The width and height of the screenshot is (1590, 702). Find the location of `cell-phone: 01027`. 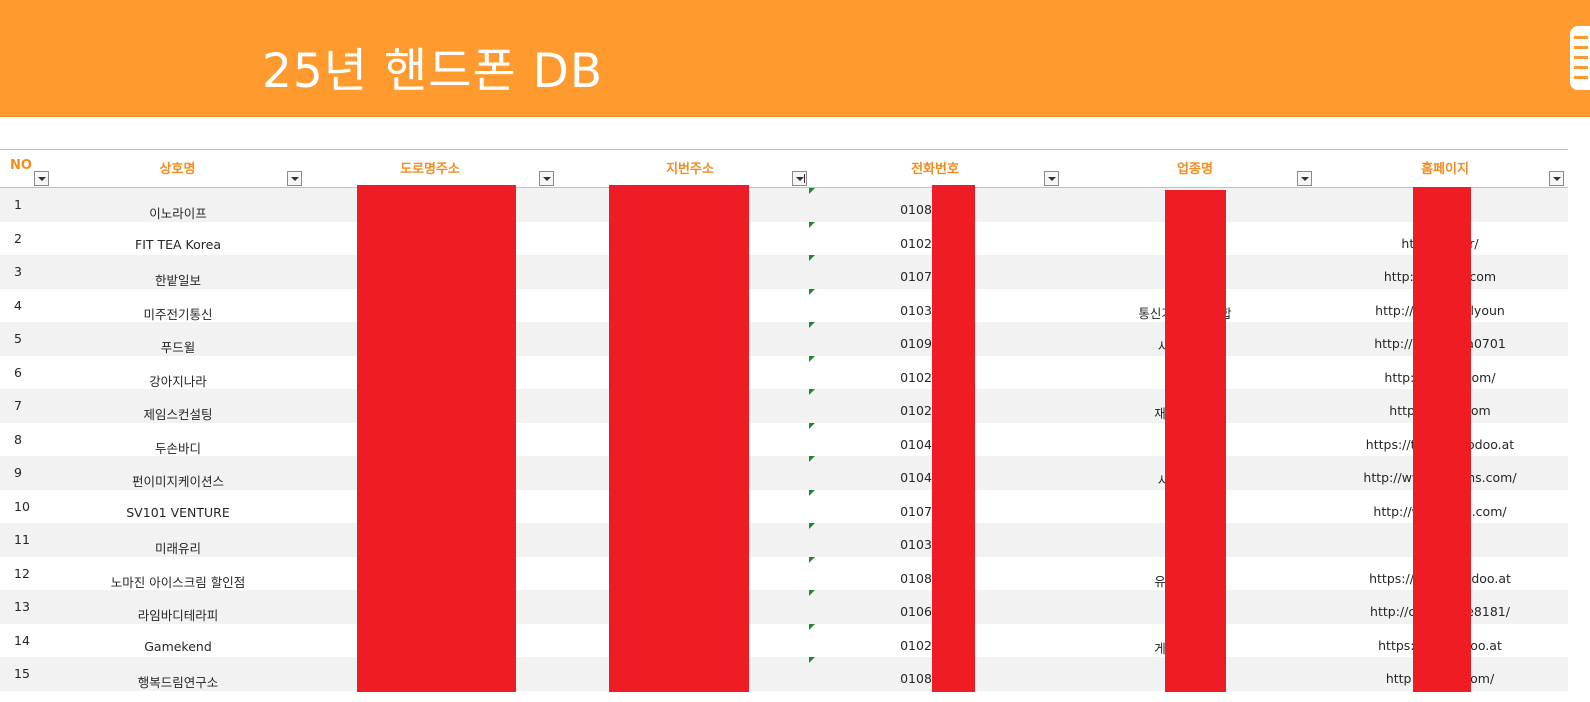

cell-phone: 01027 is located at coordinates (920, 377).